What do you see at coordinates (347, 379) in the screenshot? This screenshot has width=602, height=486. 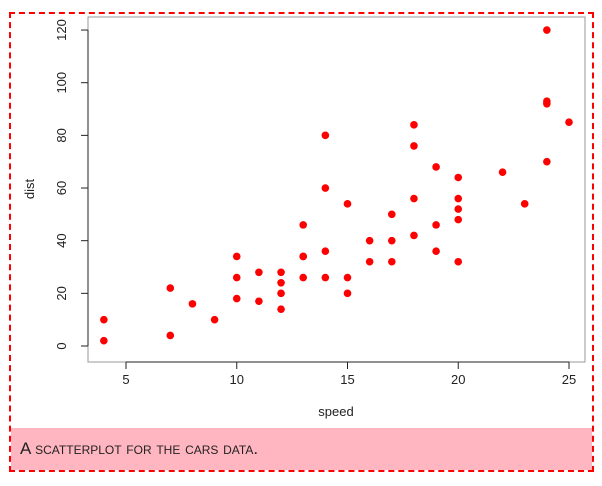 I see `x-tick-label: 15` at bounding box center [347, 379].